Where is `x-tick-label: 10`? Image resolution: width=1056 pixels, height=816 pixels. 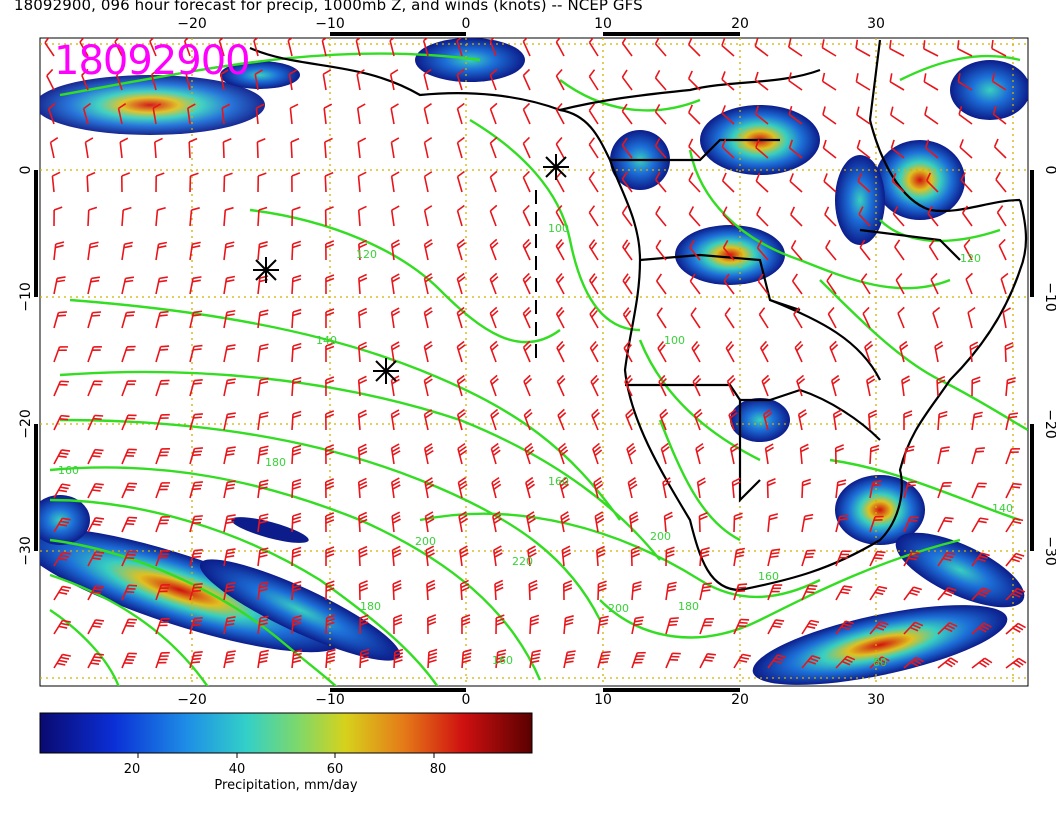 x-tick-label: 10 is located at coordinates (603, 700).